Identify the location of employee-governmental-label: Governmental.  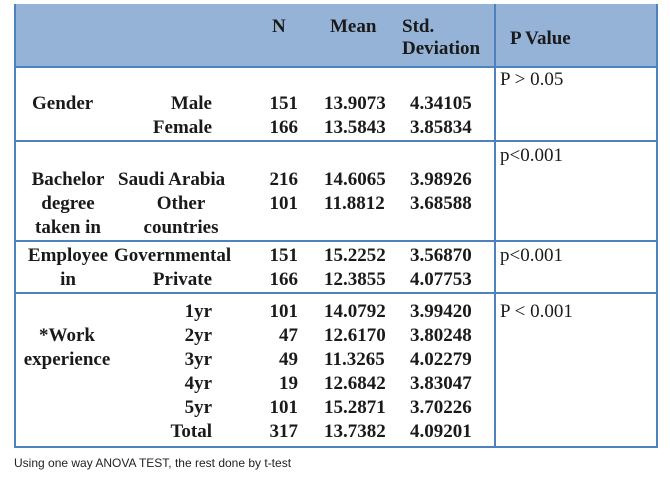
(173, 255).